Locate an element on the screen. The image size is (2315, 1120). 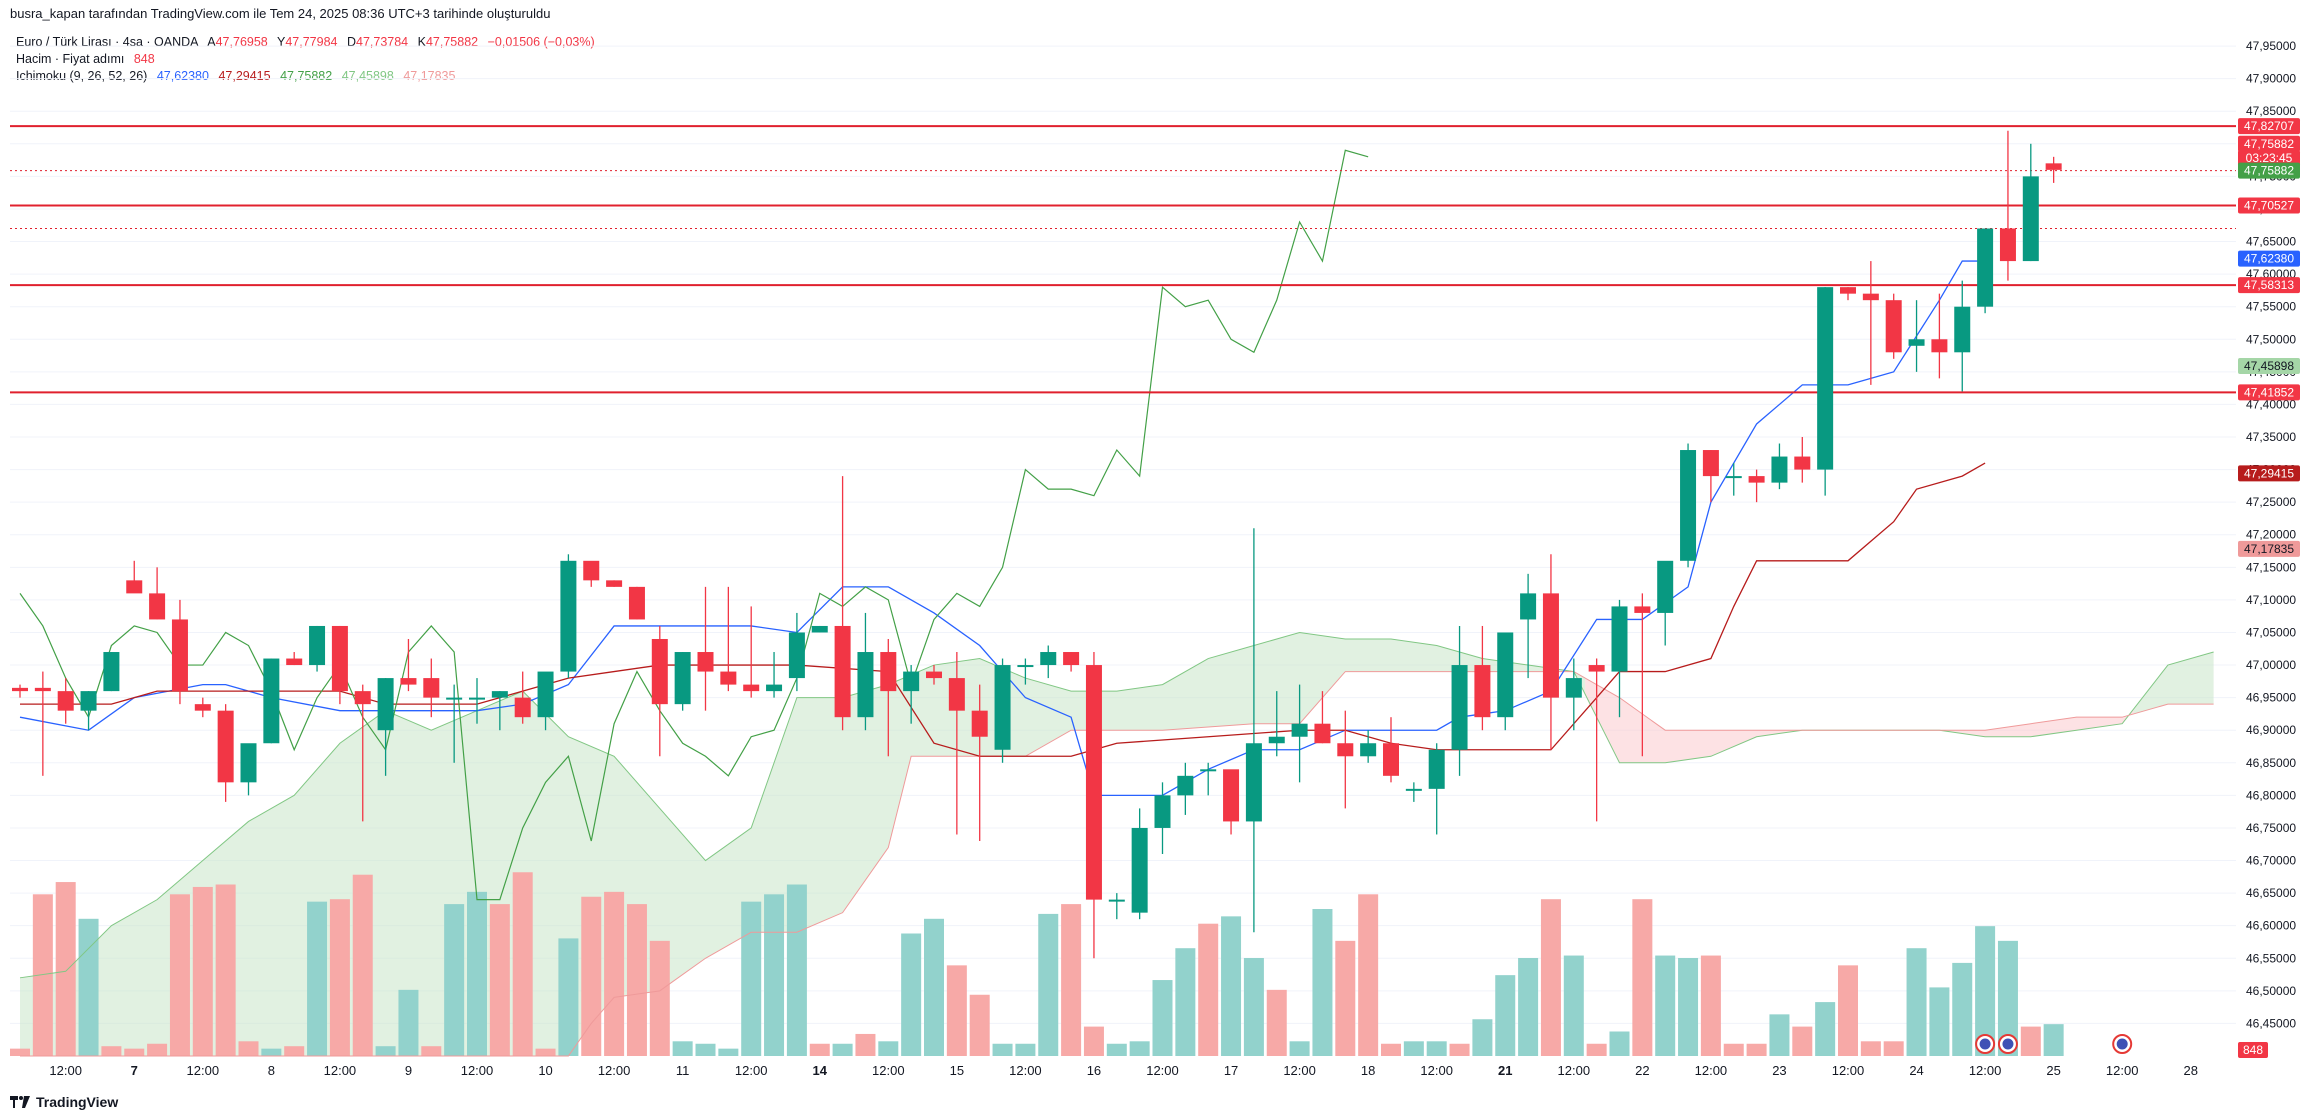
time-tick-label: 12:00 is located at coordinates (614, 1070).